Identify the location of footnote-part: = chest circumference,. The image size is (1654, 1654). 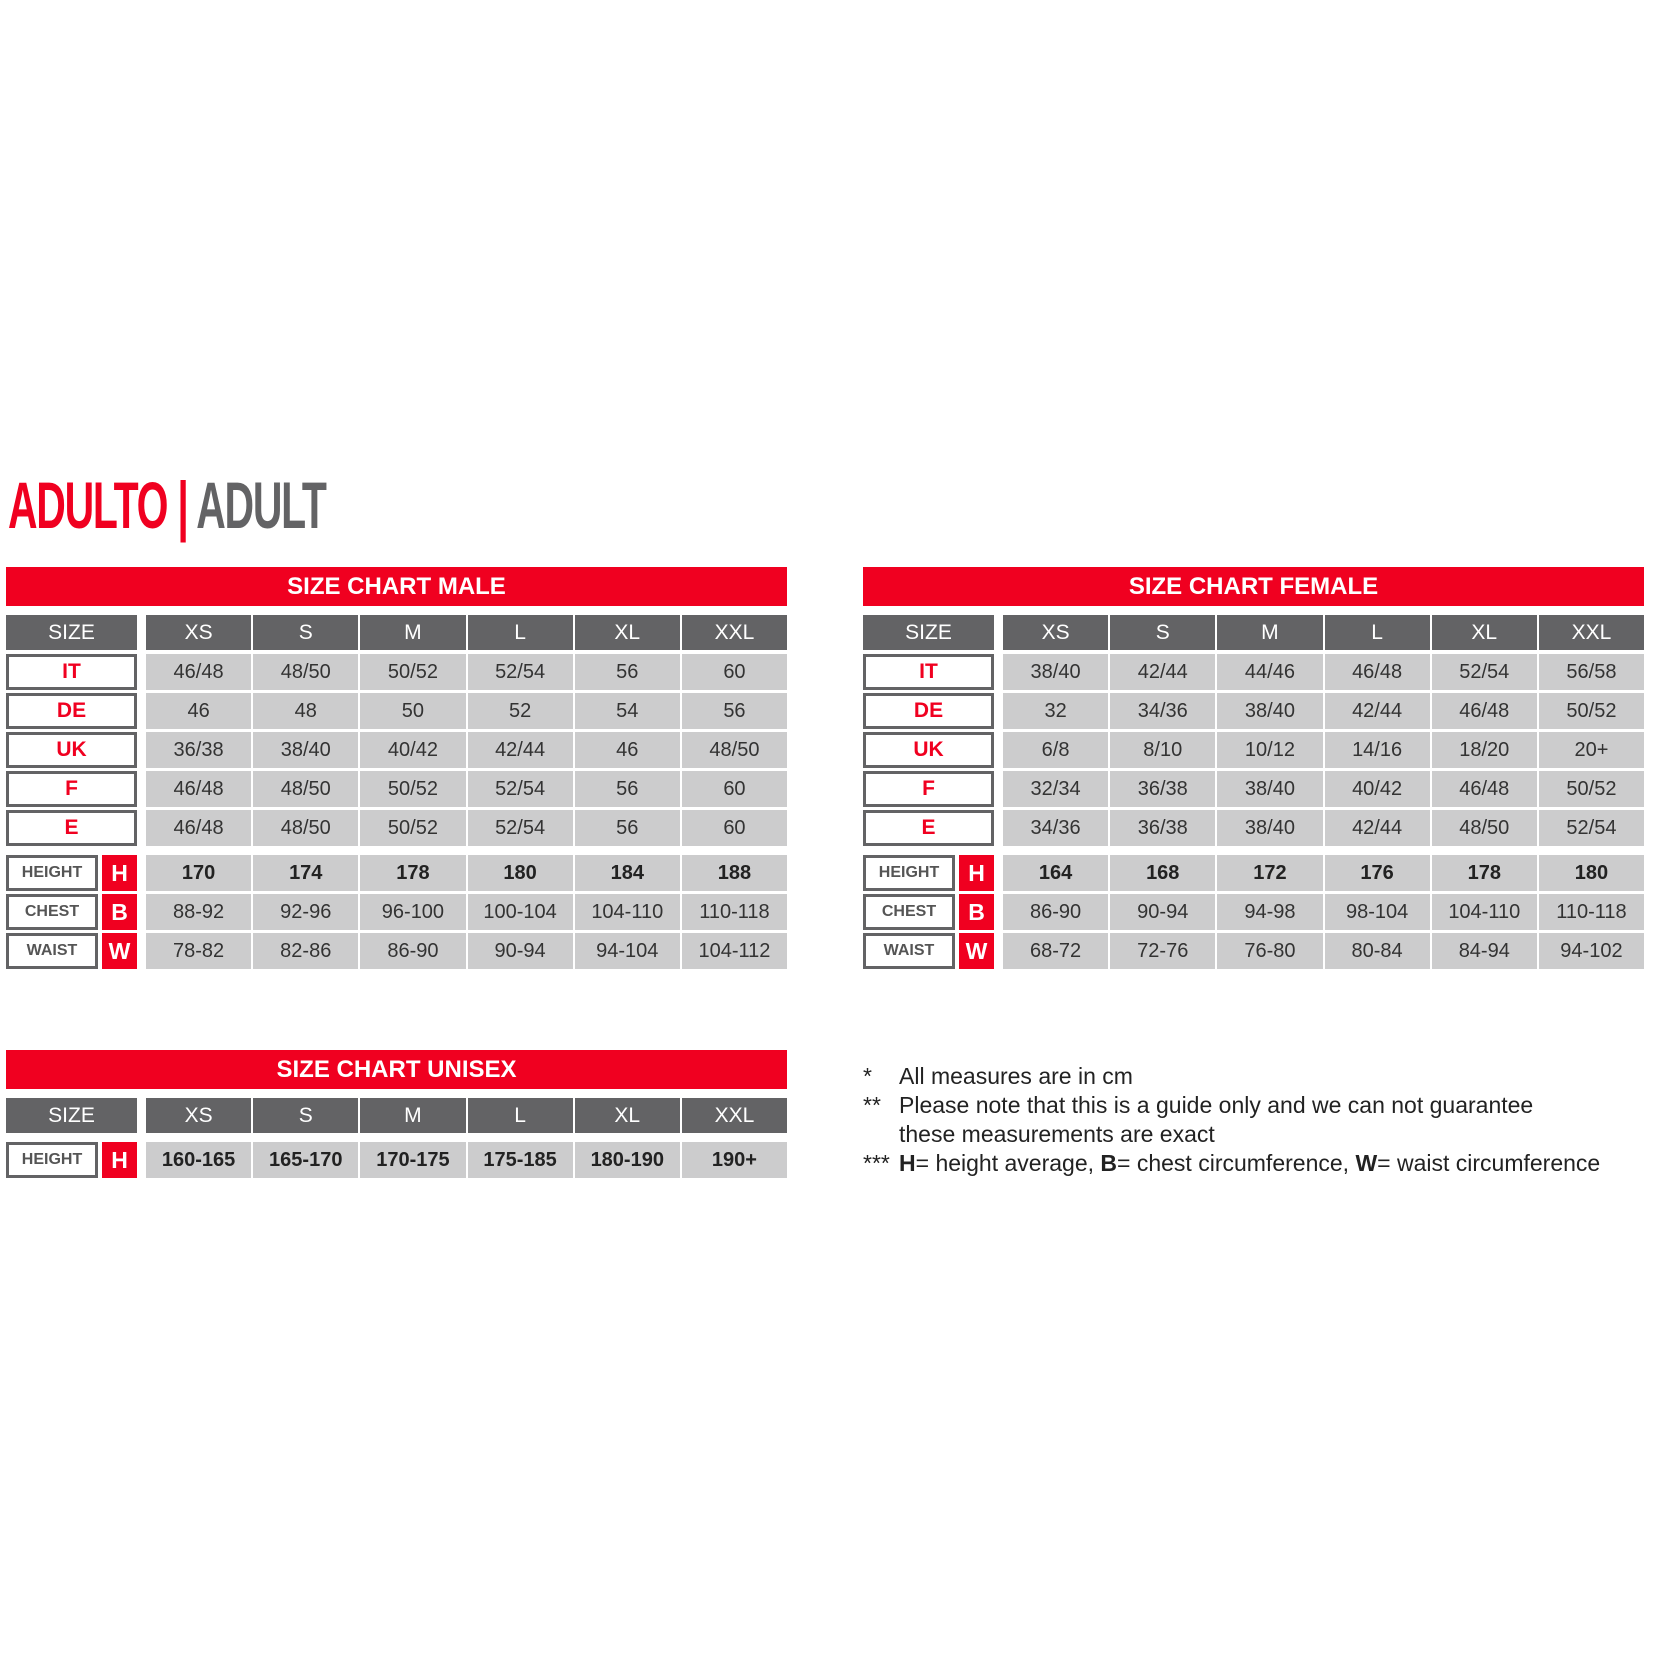
(1236, 1163).